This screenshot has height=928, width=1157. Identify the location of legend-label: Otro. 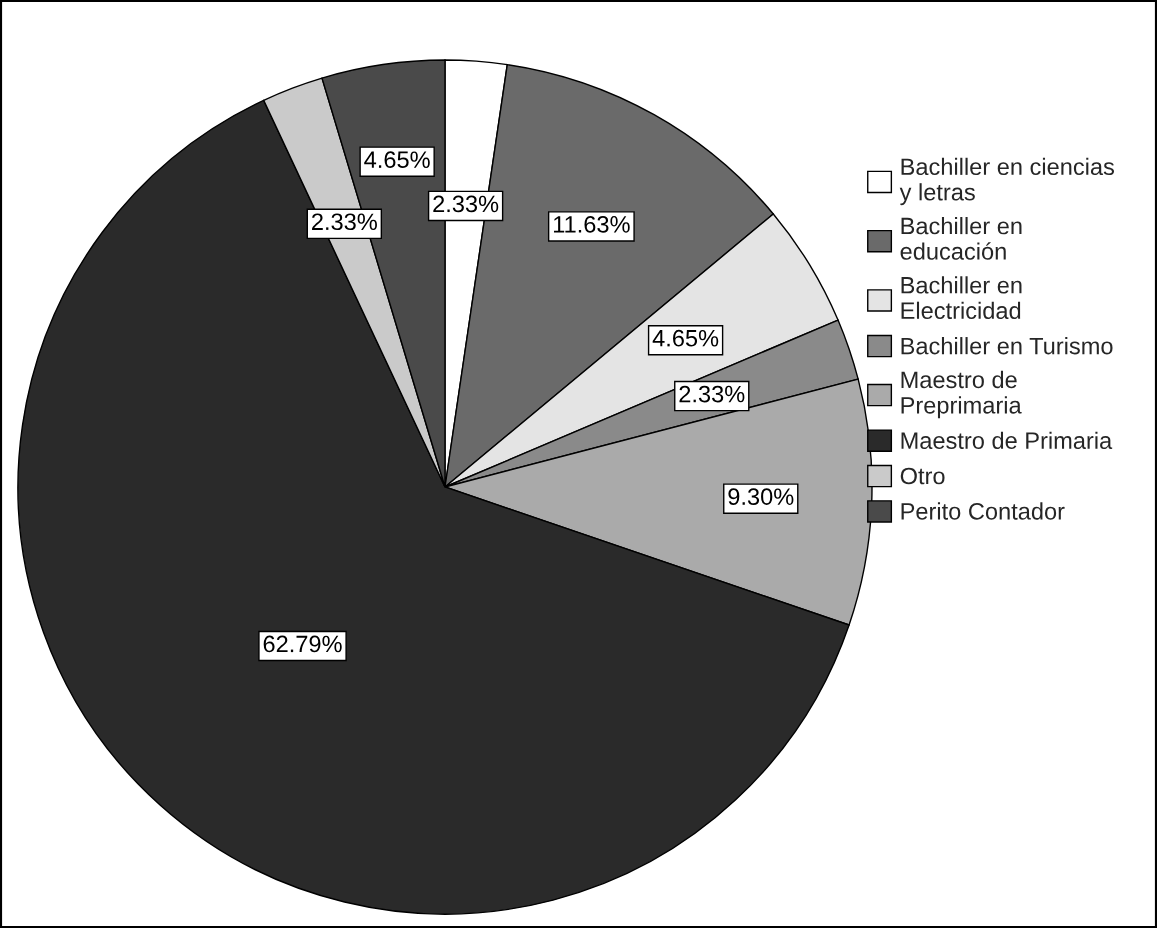
(922, 476).